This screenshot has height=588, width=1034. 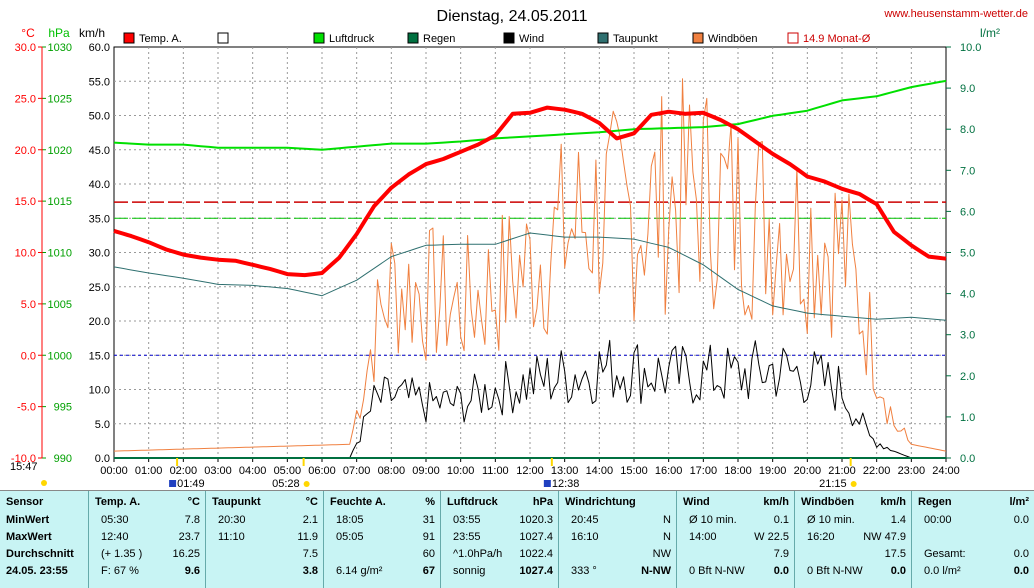 What do you see at coordinates (469, 571) in the screenshot?
I see `press-row-label: sonnig` at bounding box center [469, 571].